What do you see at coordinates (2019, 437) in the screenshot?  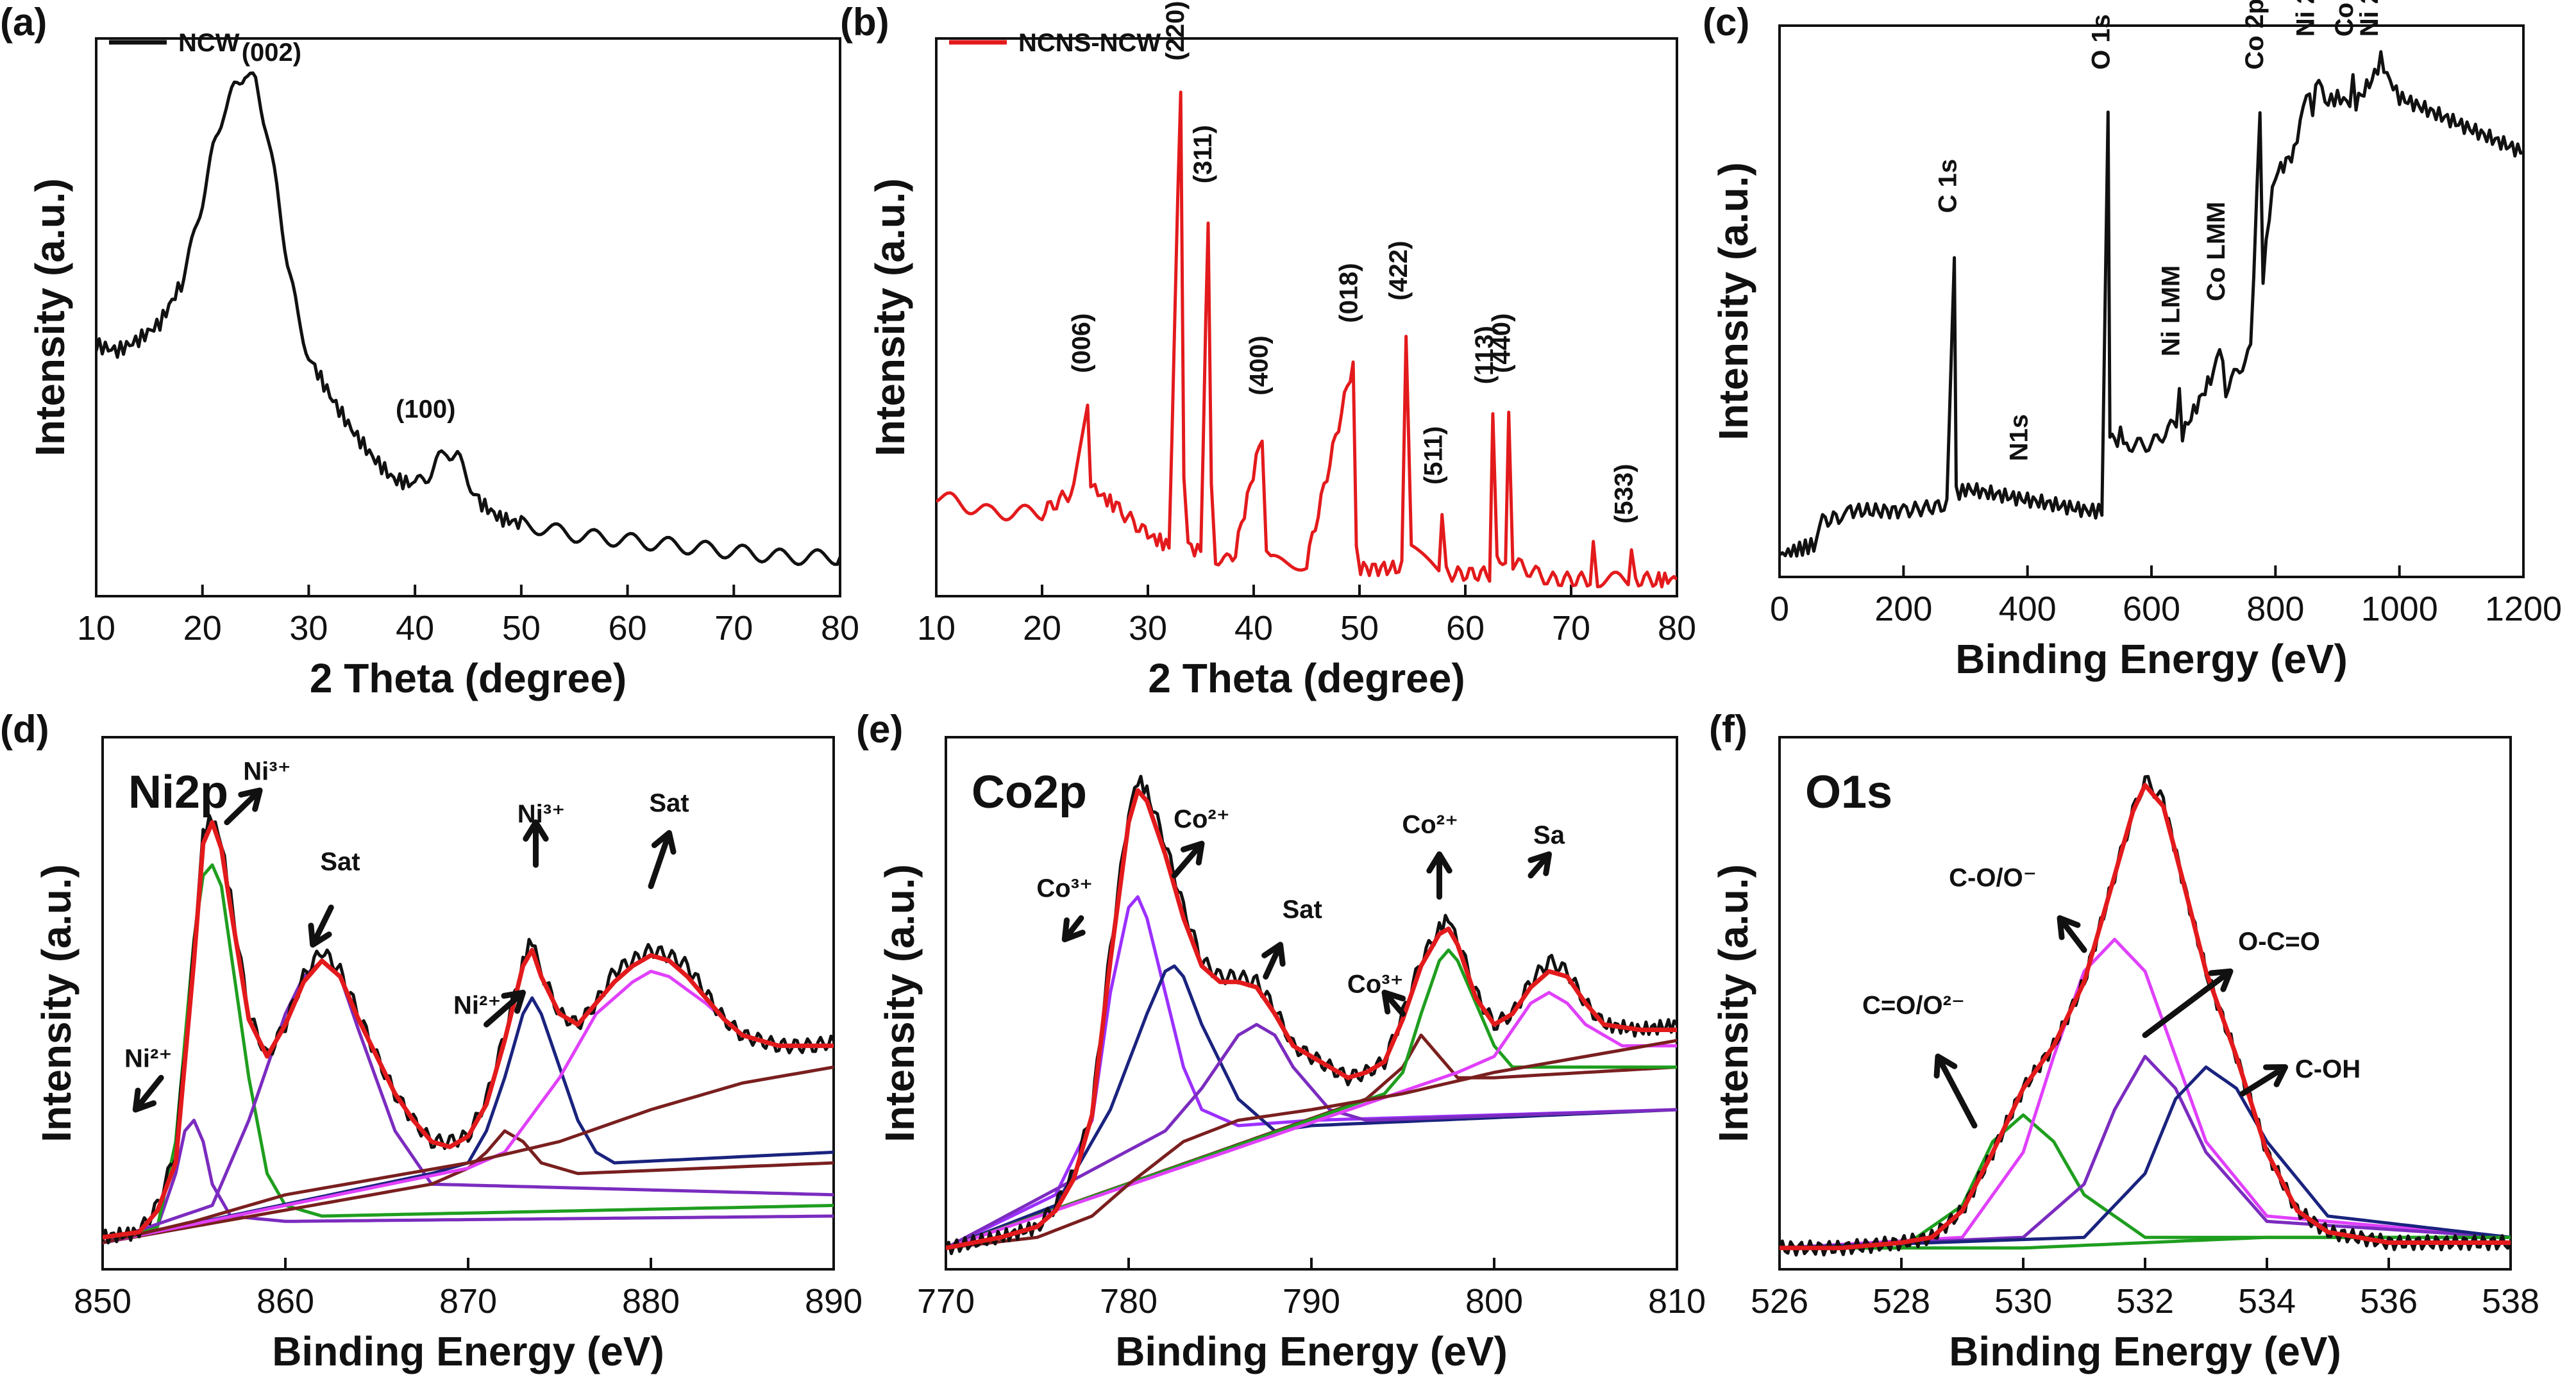 I see `annotation: N1s` at bounding box center [2019, 437].